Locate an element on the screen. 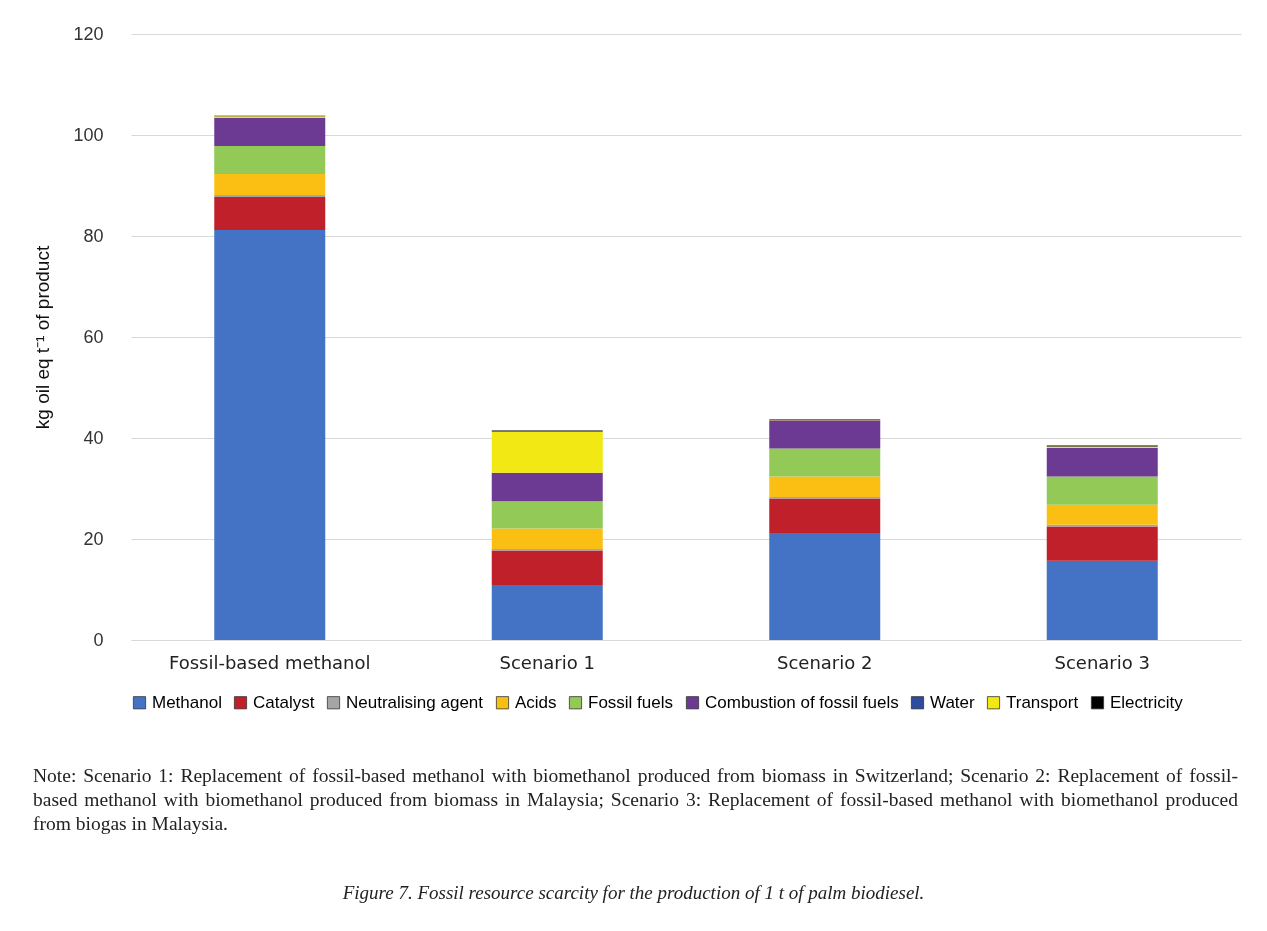 Image resolution: width=1267 pixels, height=931 pixels. legend-label: Methanol is located at coordinates (187, 702).